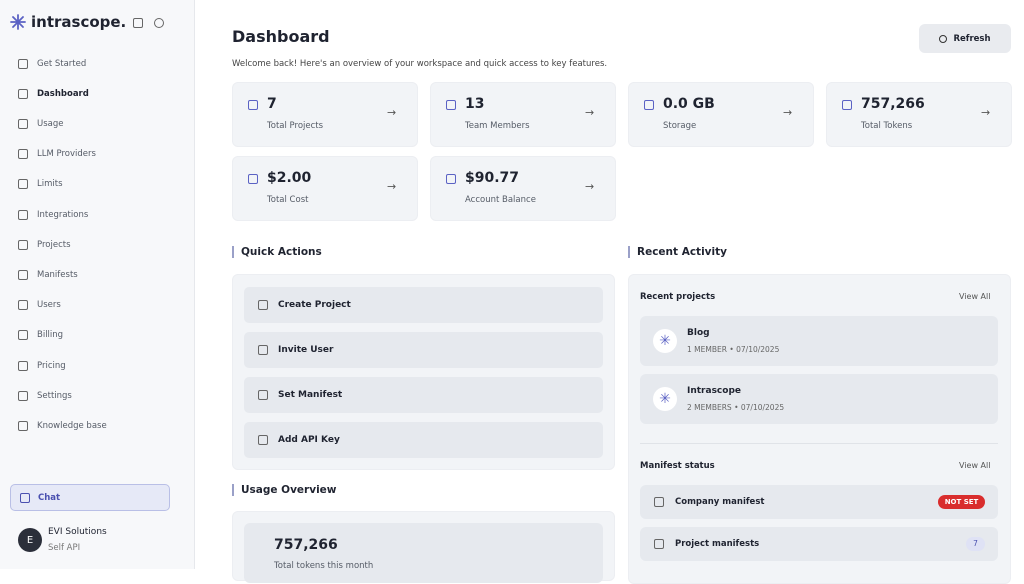 The width and height of the screenshot is (1024, 584). I want to click on stat-value: 13, so click(475, 104).